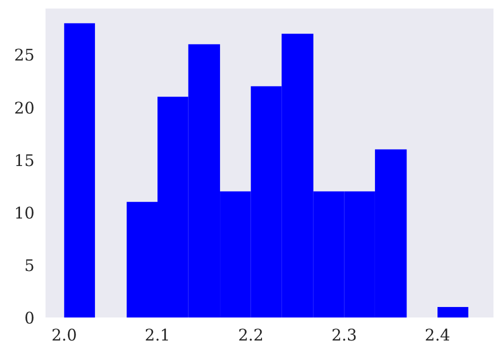  What do you see at coordinates (24, 212) in the screenshot?
I see `y-tick-label: 10` at bounding box center [24, 212].